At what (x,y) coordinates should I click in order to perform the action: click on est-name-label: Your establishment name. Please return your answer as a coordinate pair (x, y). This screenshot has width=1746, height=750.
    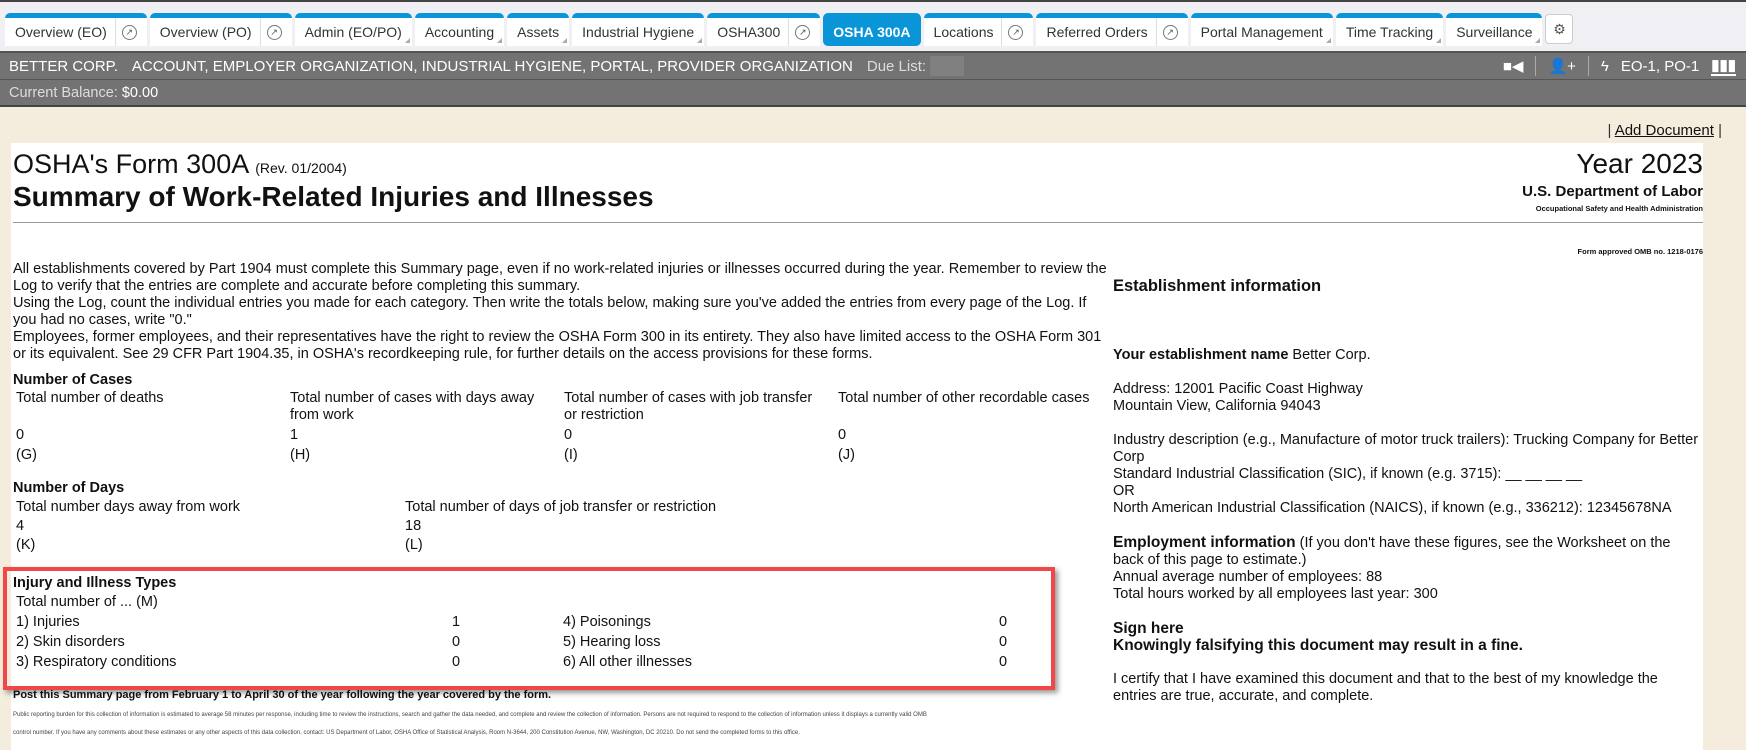
    Looking at the image, I should click on (1201, 355).